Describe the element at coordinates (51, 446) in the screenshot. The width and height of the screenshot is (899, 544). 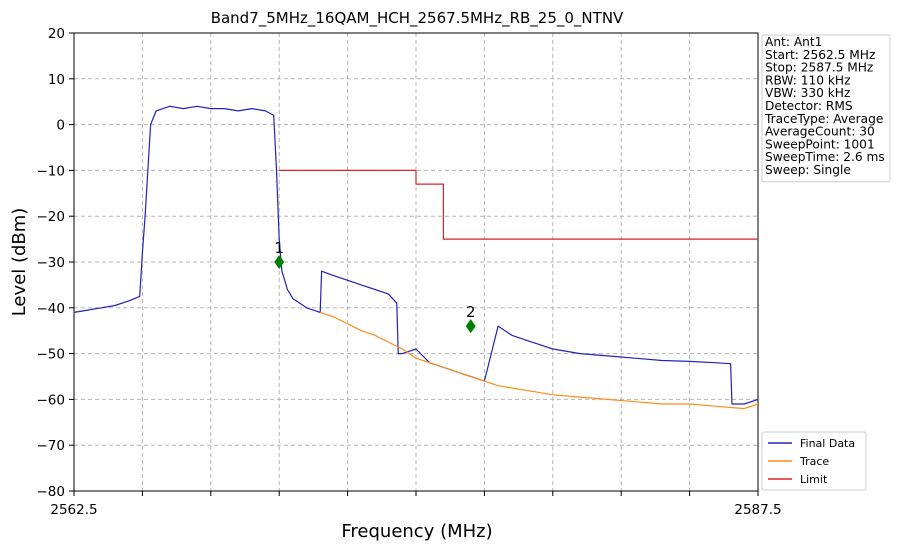
I see `y-tick-label: −70` at that location.